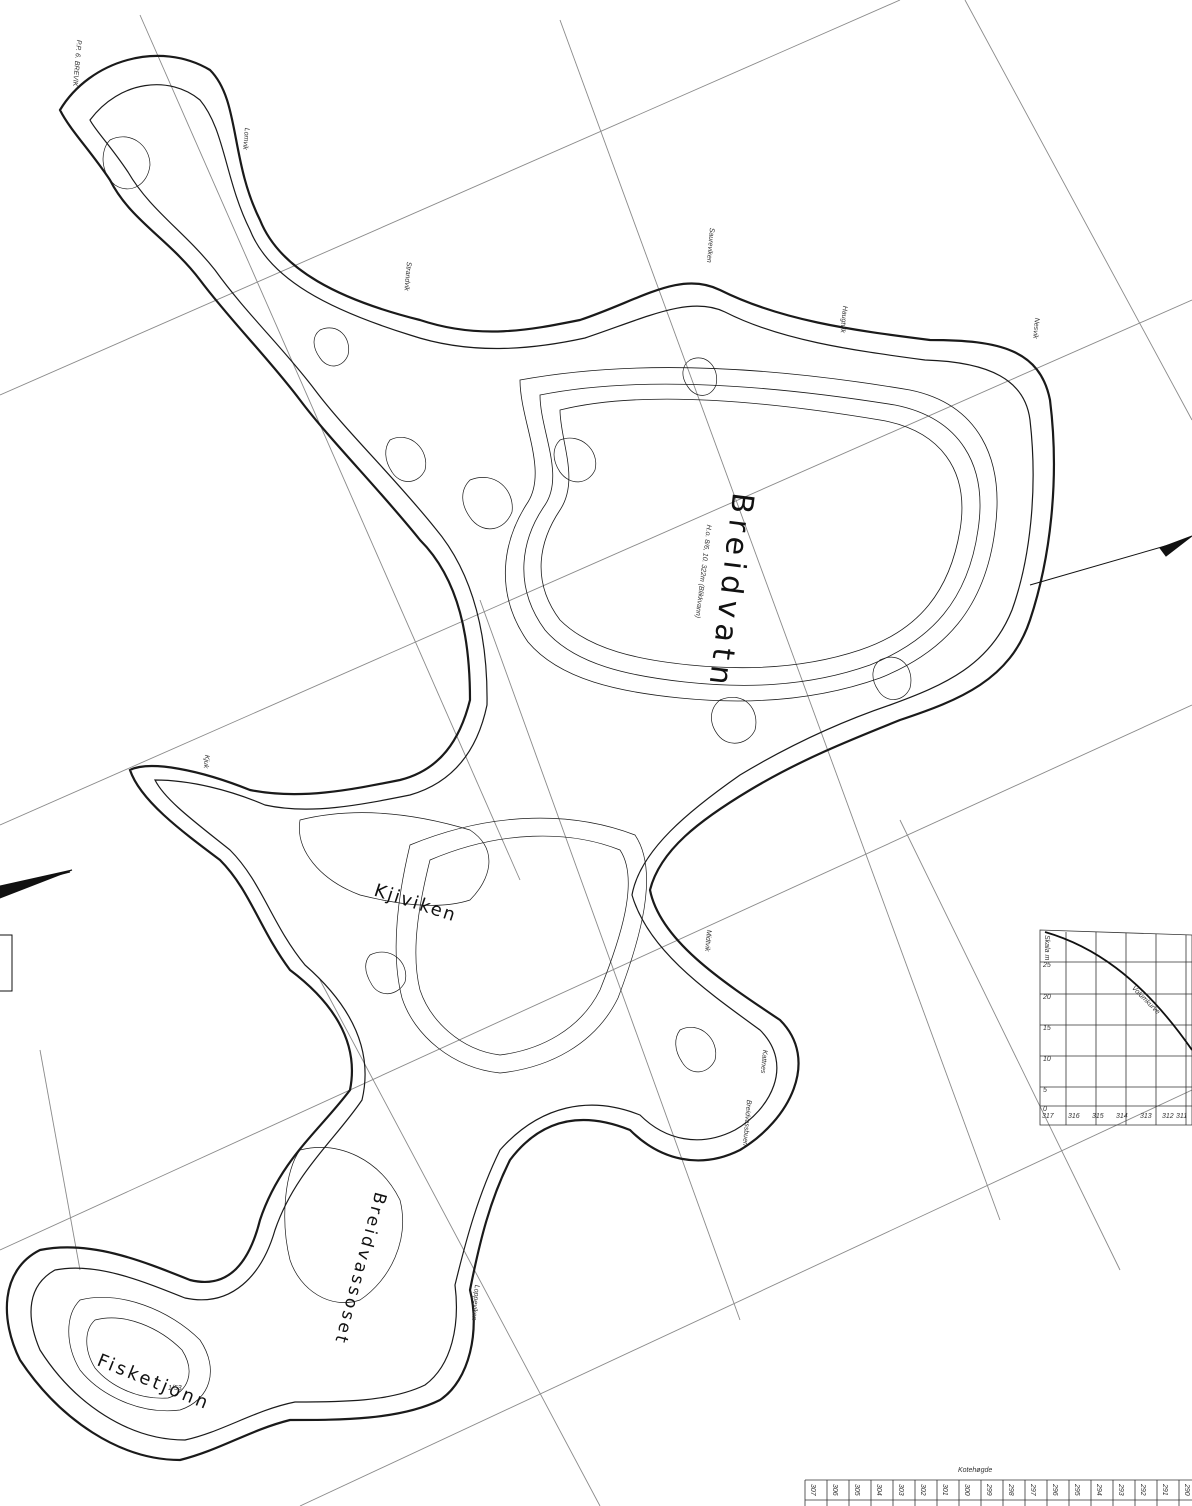 Image resolution: width=1192 pixels, height=1506 pixels. I want to click on inset-xtick: 315, so click(1098, 1116).